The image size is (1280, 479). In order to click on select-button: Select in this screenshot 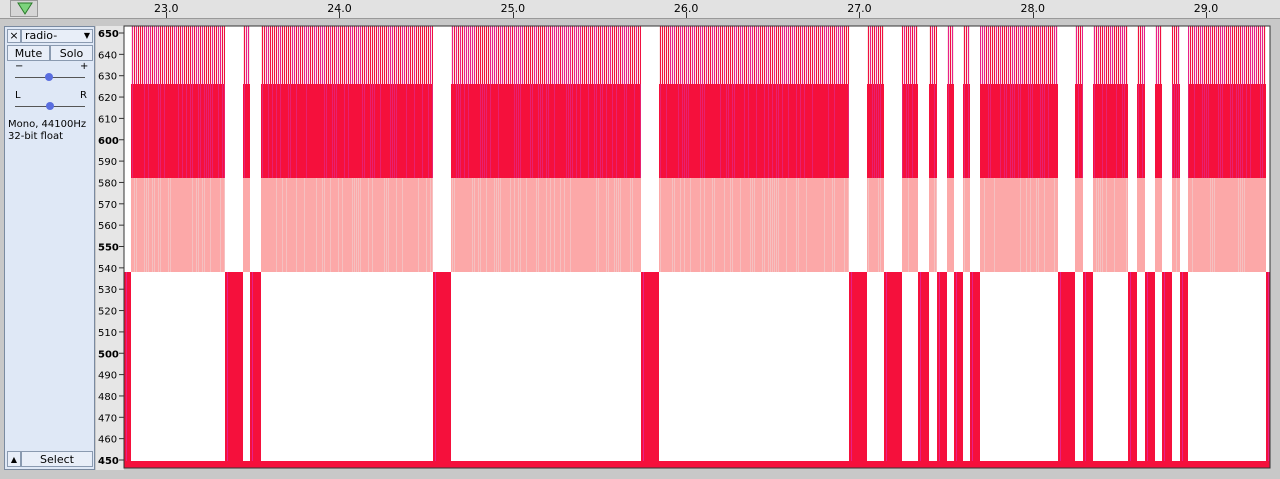, I will do `click(57, 459)`.